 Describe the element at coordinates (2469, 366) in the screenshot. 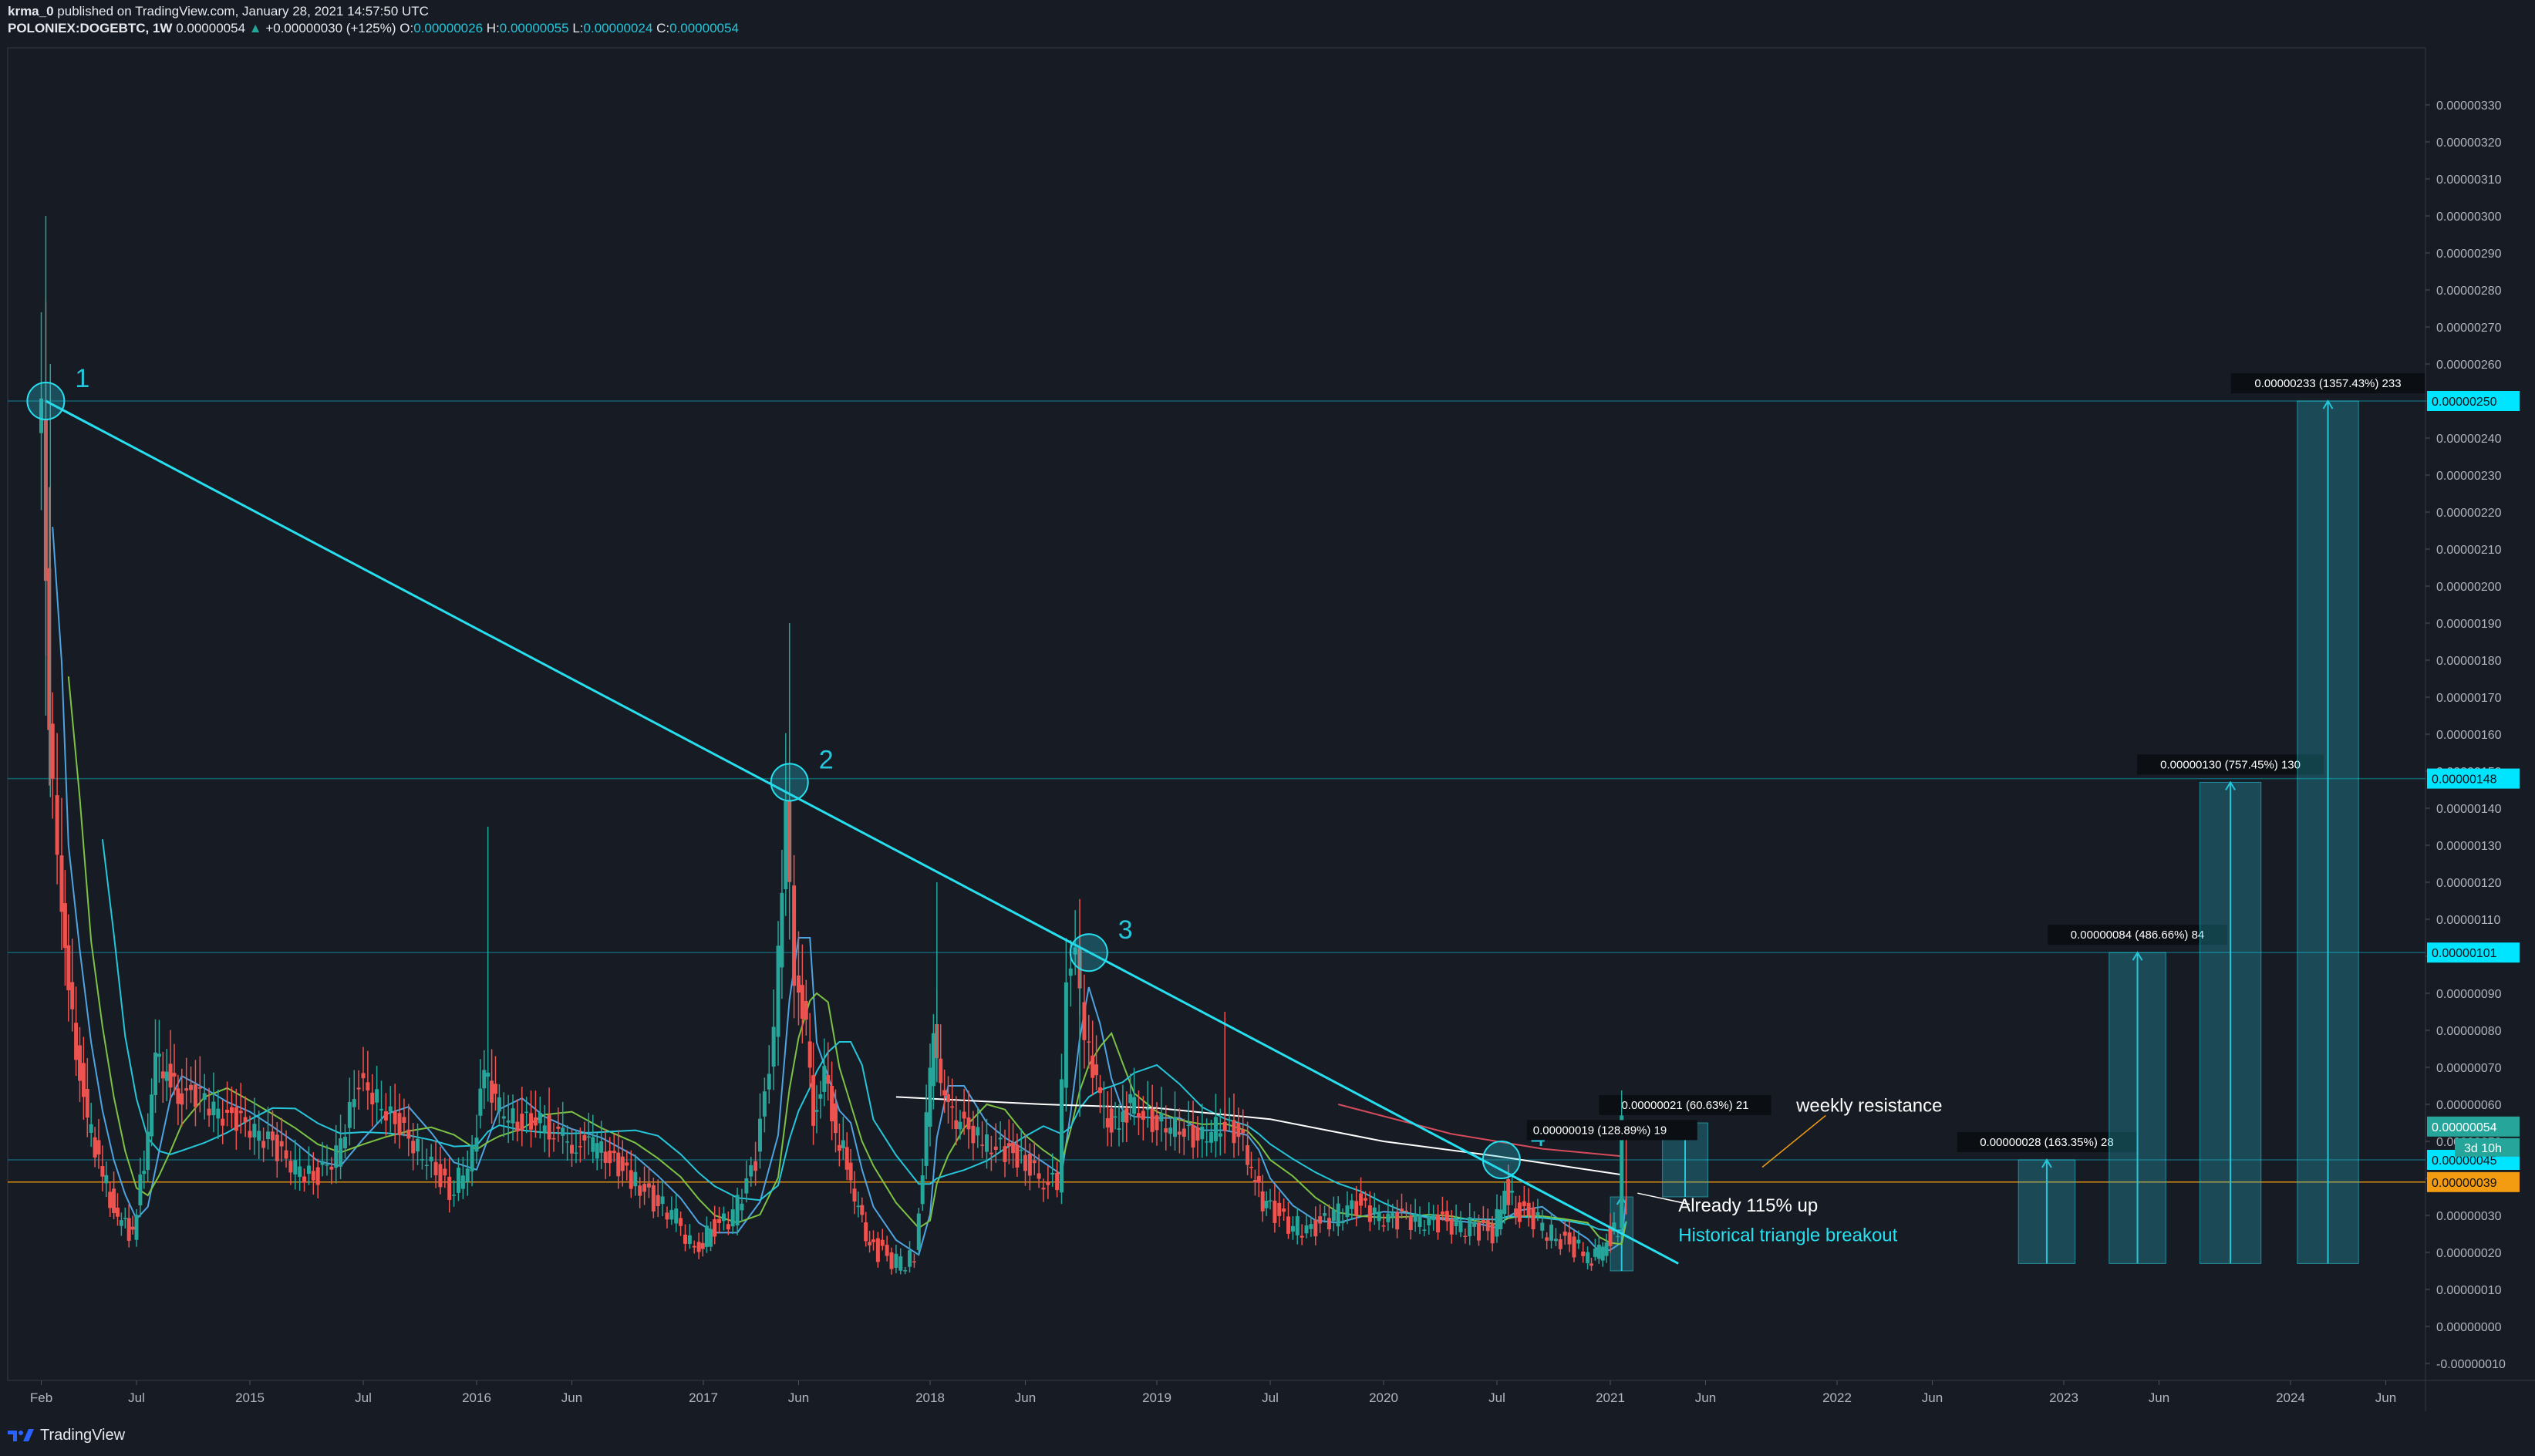

I see `y-tick-label: 0.00000260` at that location.